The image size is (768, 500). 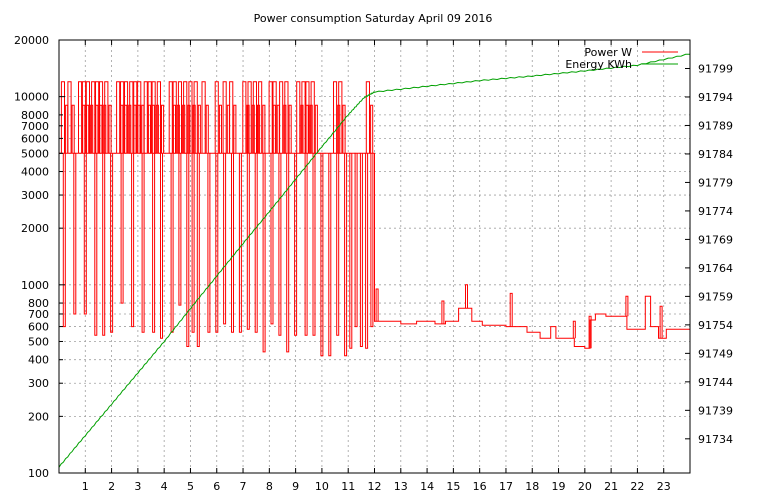 I want to click on y2-tick-label: 91784, so click(x=715, y=154).